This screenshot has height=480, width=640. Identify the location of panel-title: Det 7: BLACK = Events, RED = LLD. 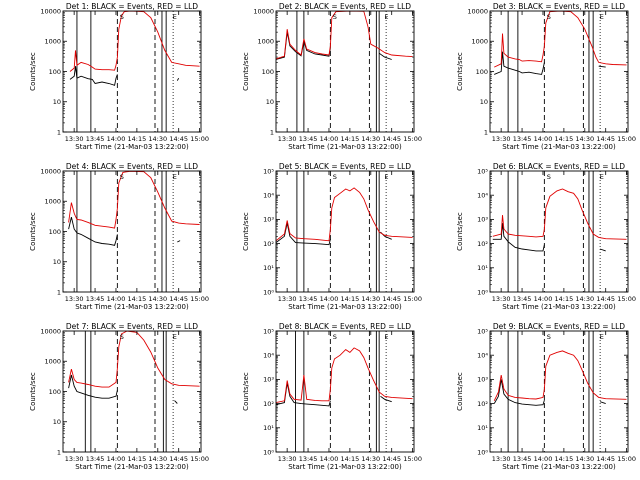
(132, 326).